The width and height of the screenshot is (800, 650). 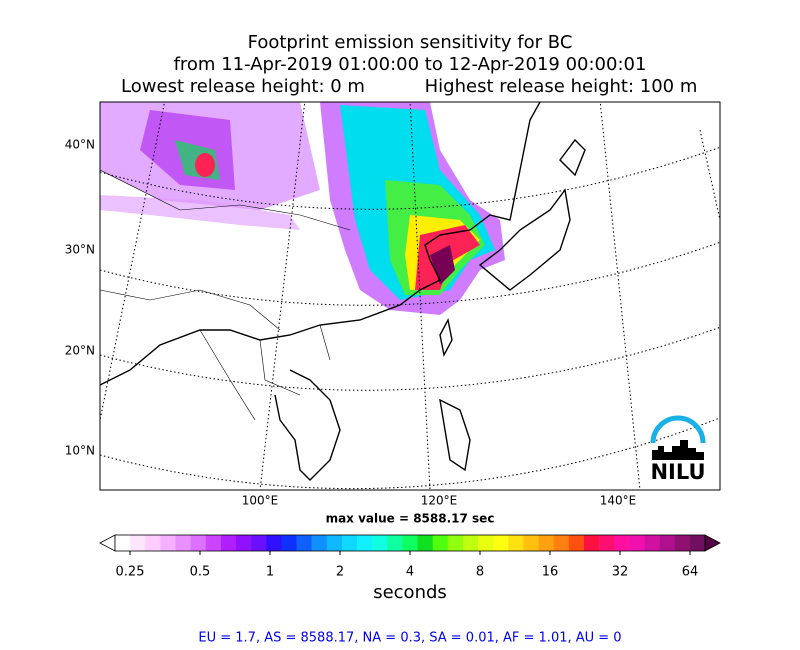 What do you see at coordinates (270, 572) in the screenshot?
I see `colorbar-tick-label: 1` at bounding box center [270, 572].